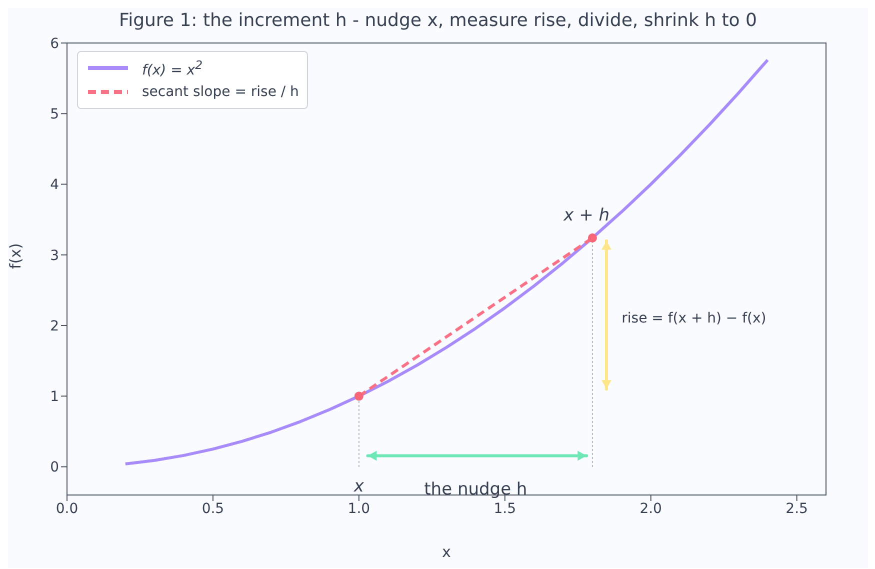 This screenshot has width=875, height=569. Describe the element at coordinates (505, 508) in the screenshot. I see `x-tick-label: 1.5` at that location.